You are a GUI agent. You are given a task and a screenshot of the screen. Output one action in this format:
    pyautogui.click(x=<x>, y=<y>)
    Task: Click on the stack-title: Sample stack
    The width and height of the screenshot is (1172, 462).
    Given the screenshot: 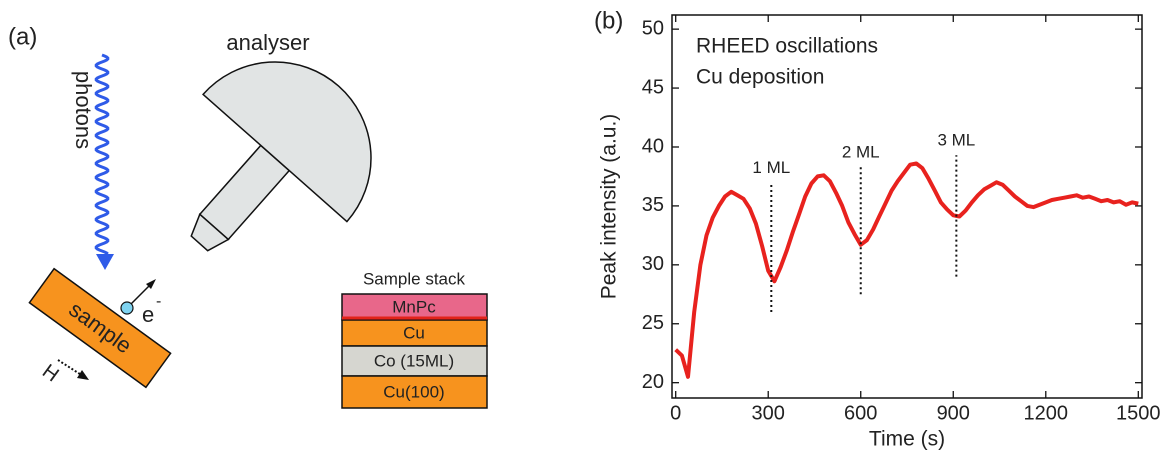 What is the action you would take?
    pyautogui.click(x=414, y=278)
    